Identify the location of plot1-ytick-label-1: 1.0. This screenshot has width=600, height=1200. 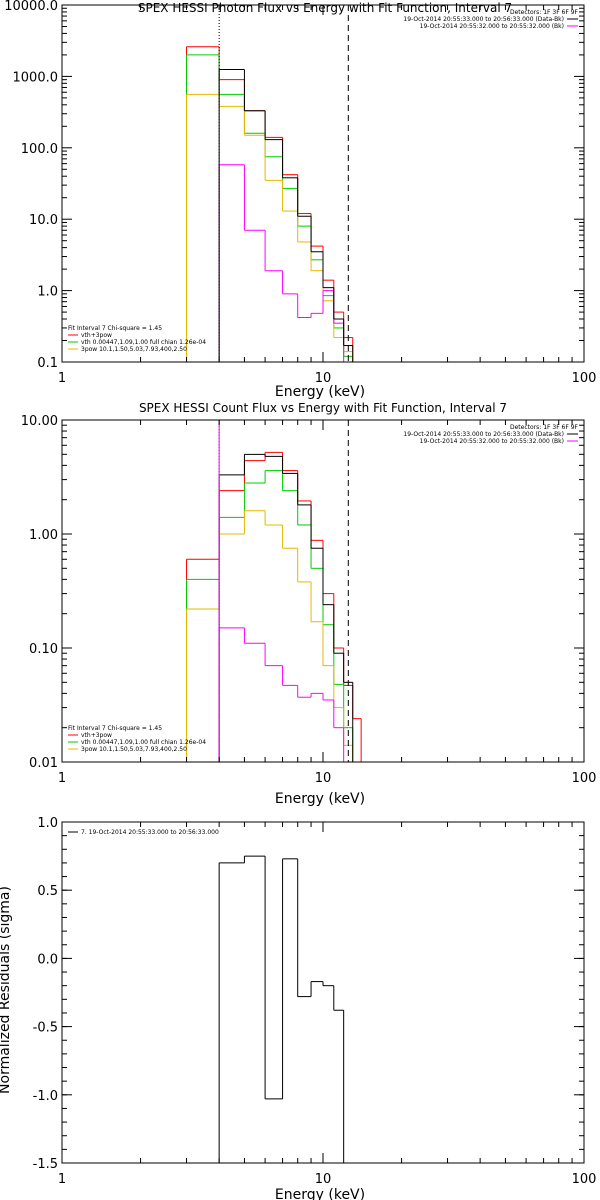
(47, 292).